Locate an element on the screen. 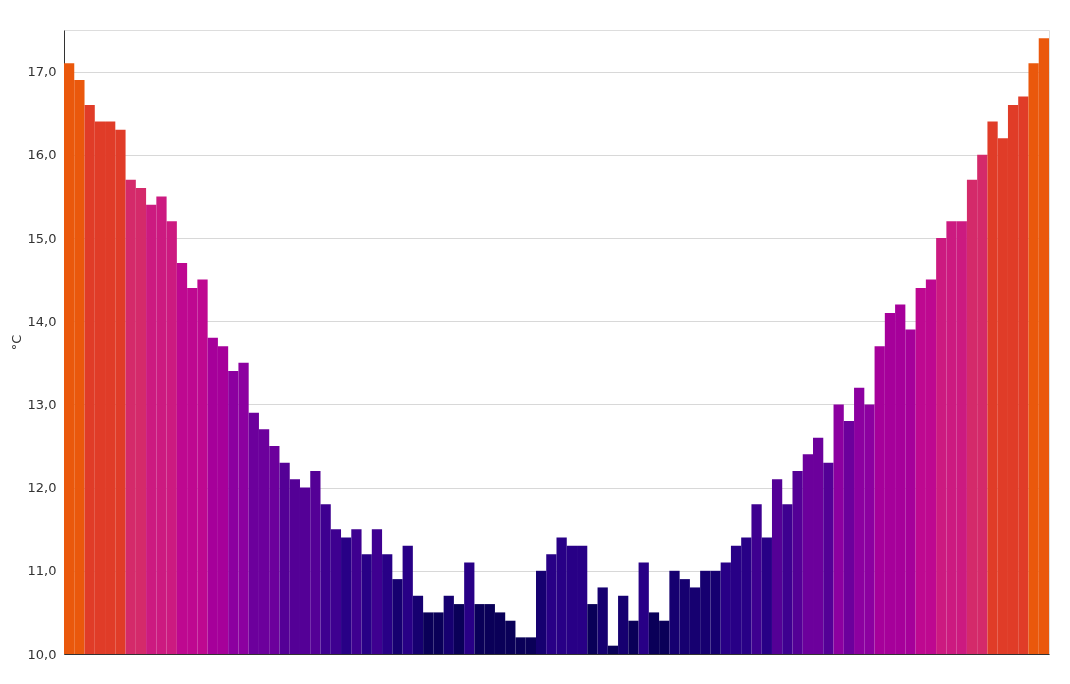 The image size is (1070, 684). y-tick-label: 14,0 is located at coordinates (42, 321).